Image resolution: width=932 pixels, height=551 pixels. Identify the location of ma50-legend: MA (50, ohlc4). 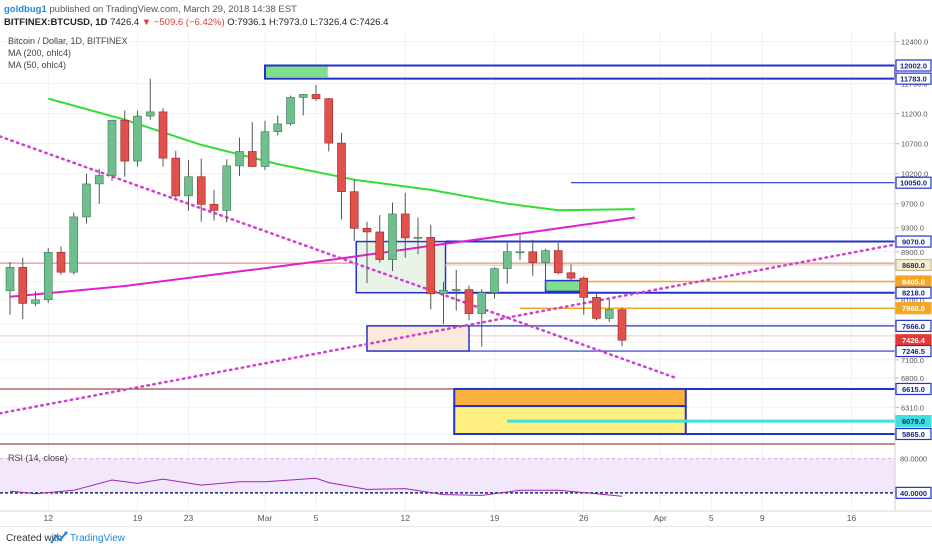
(37, 65).